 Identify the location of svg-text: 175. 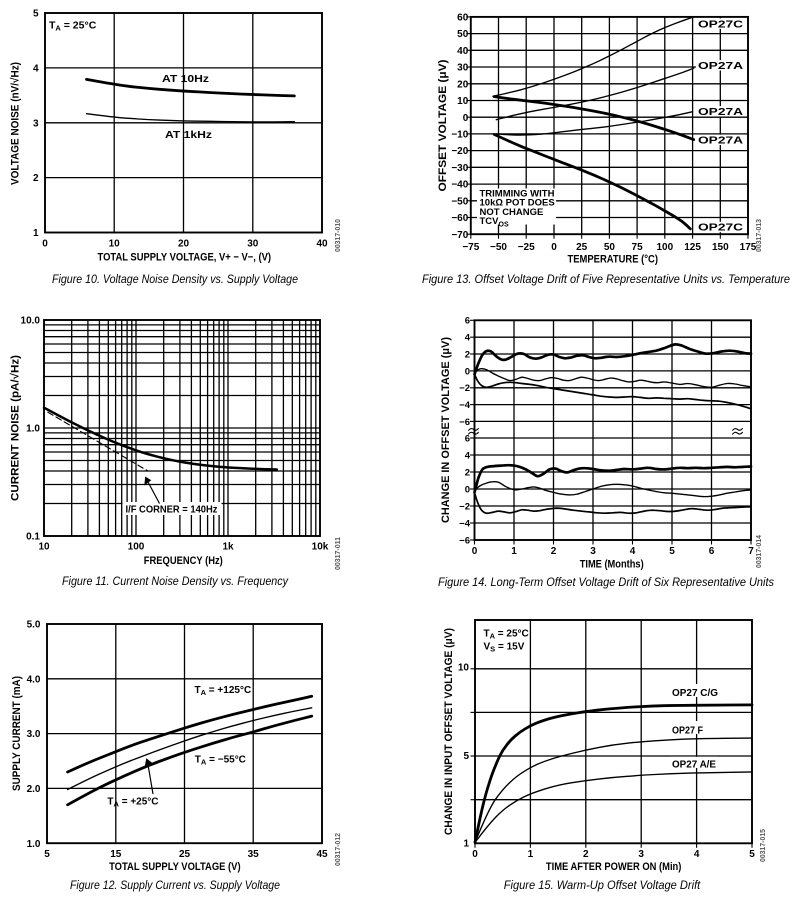
(748, 247).